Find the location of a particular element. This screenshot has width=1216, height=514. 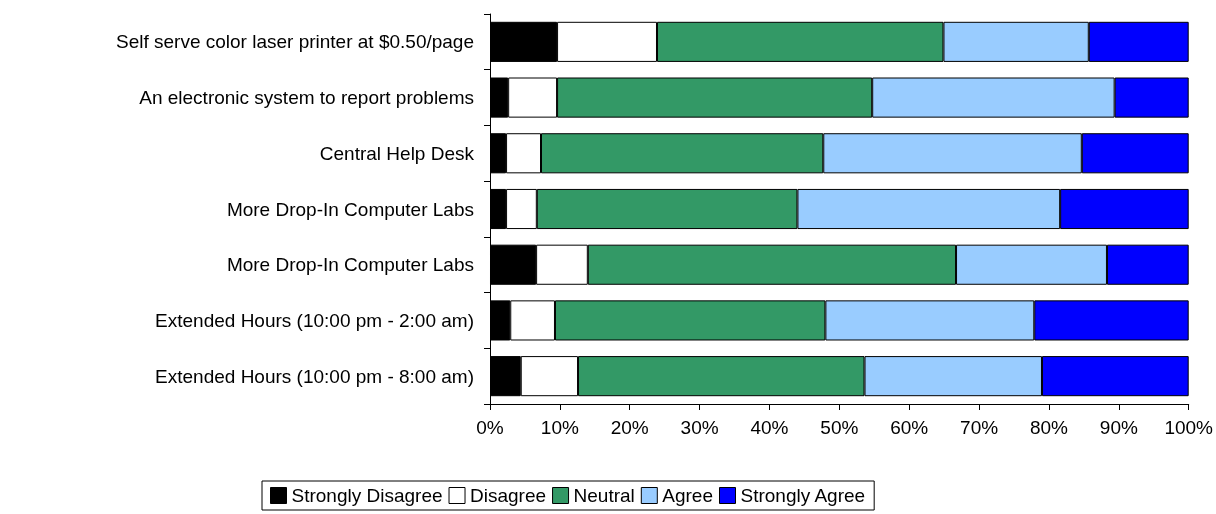

y-tick-label: Self serve color laser printer at $0.50/page is located at coordinates (294, 42).